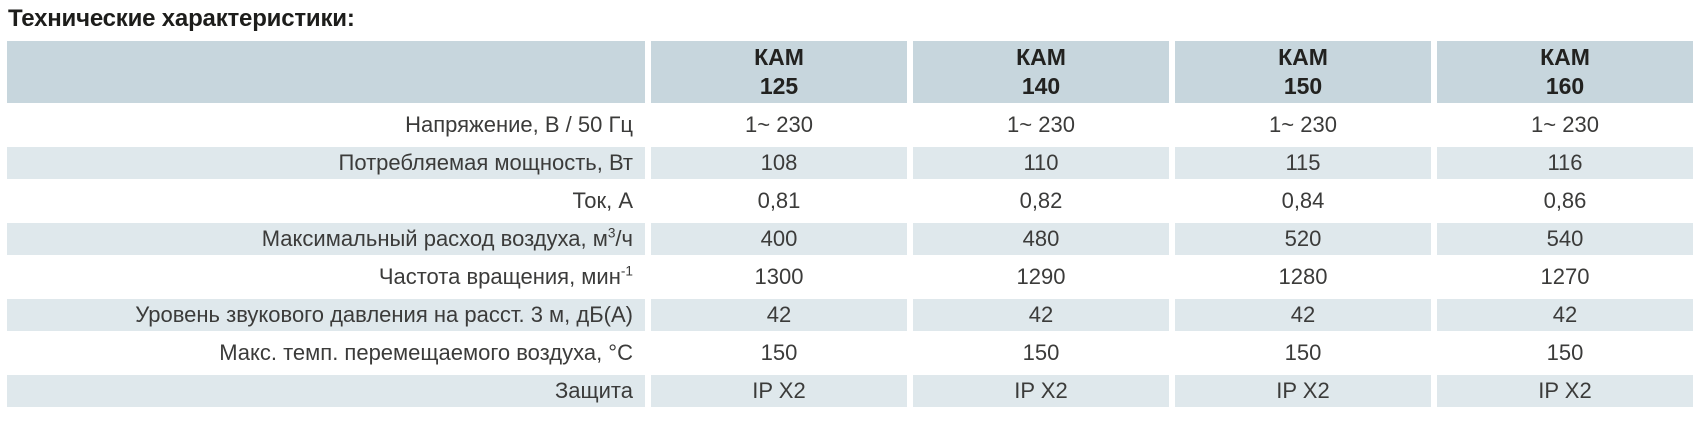  What do you see at coordinates (326, 391) in the screenshot?
I see `row-label-protection: Защита` at bounding box center [326, 391].